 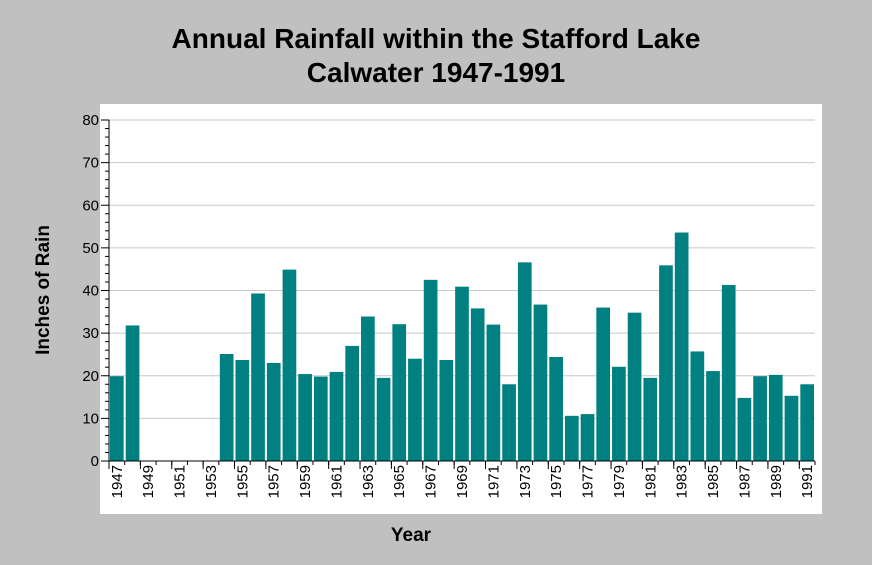 I want to click on x-tick-label: 1963, so click(x=368, y=481).